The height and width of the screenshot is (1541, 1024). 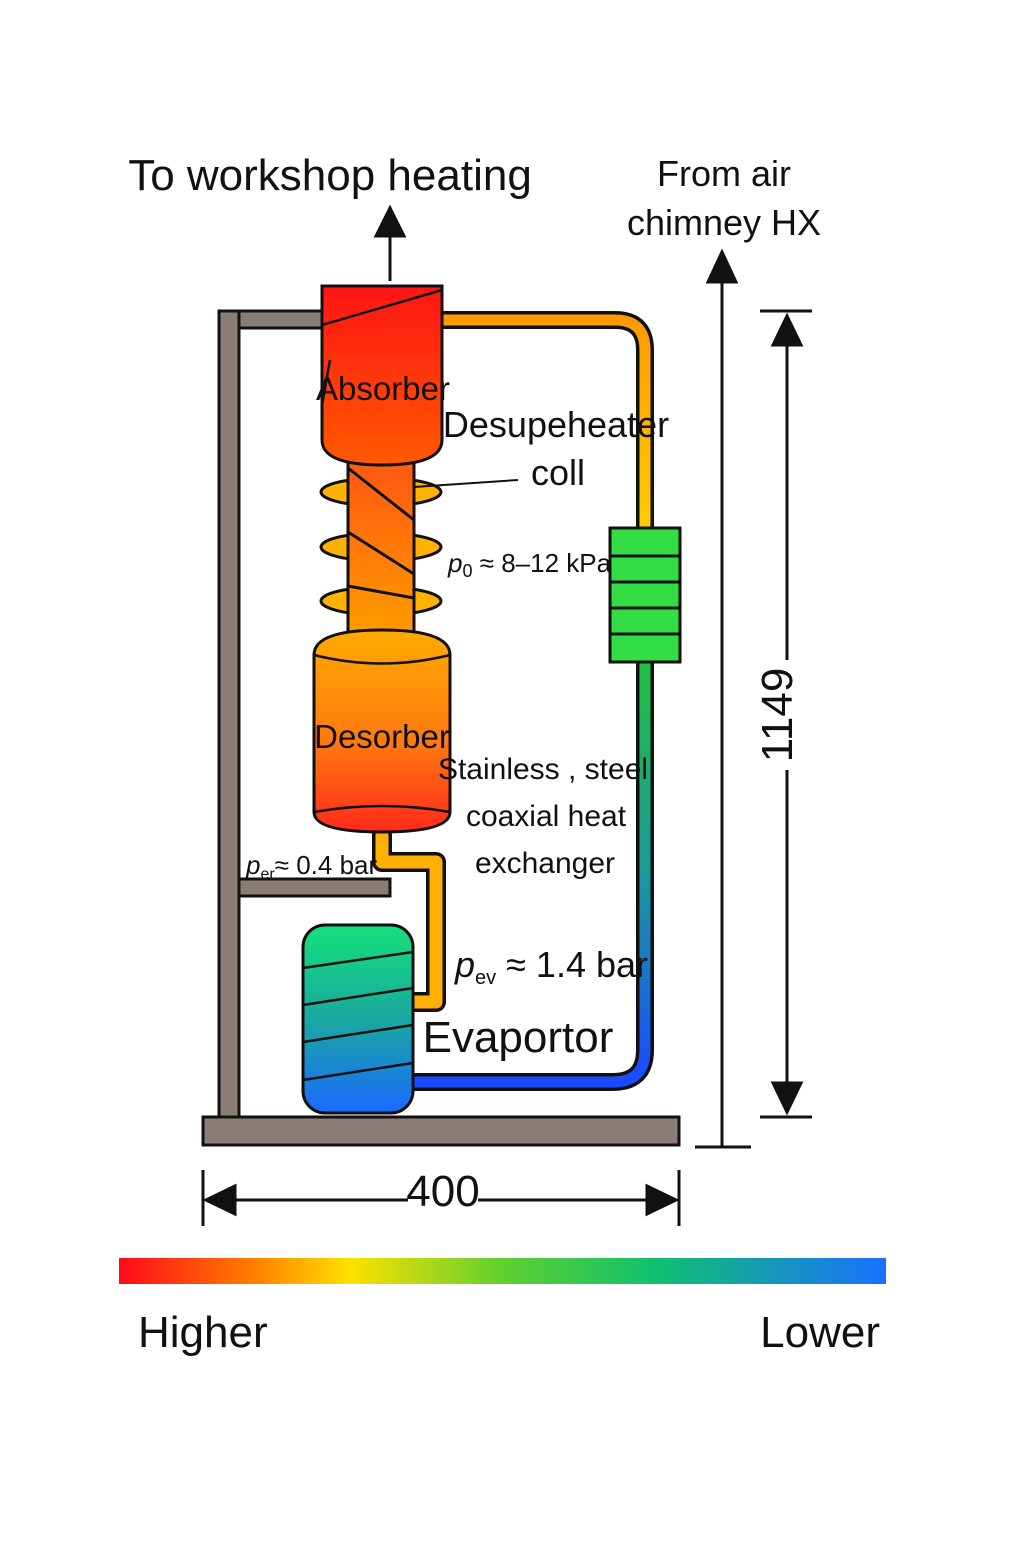 What do you see at coordinates (330, 175) in the screenshot?
I see `to-workshop-label: To workshop heating` at bounding box center [330, 175].